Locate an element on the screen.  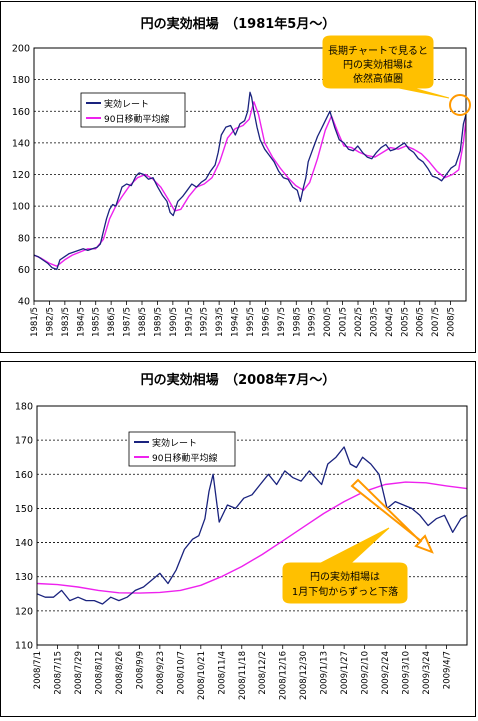
y-tick-label: 60 is located at coordinates (24, 270).